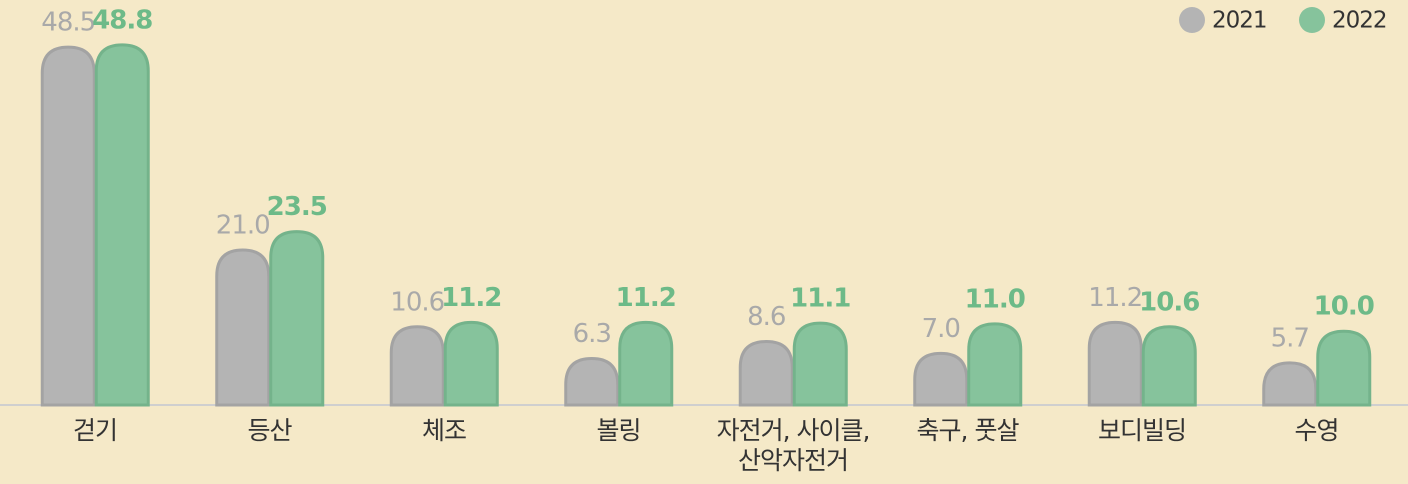 Image resolution: width=1408 pixels, height=484 pixels. I want to click on data-label: 11.0, so click(995, 299).